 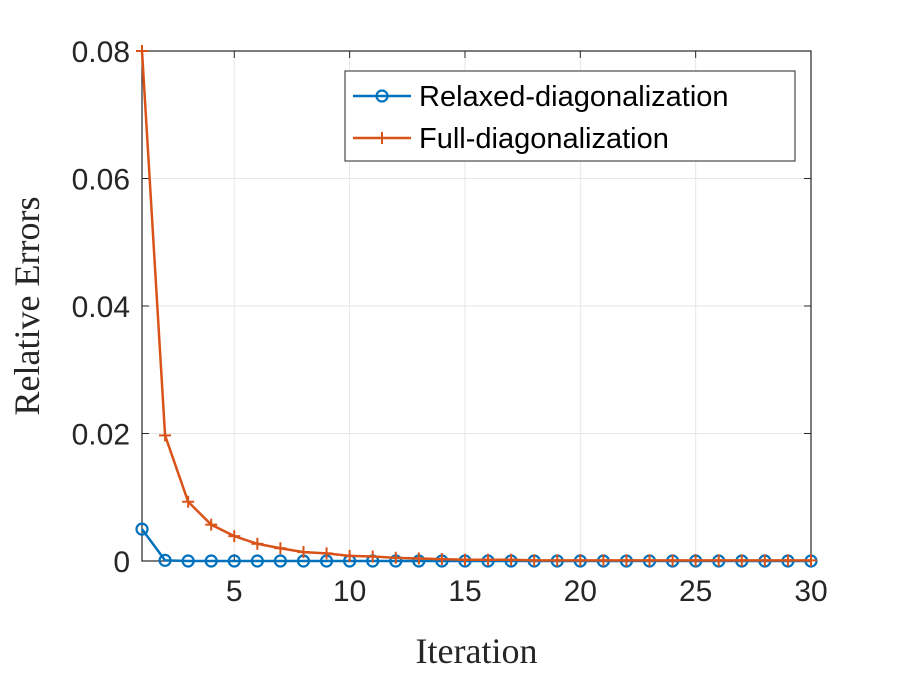 I want to click on y-tick-label: 0.04, so click(x=101, y=307).